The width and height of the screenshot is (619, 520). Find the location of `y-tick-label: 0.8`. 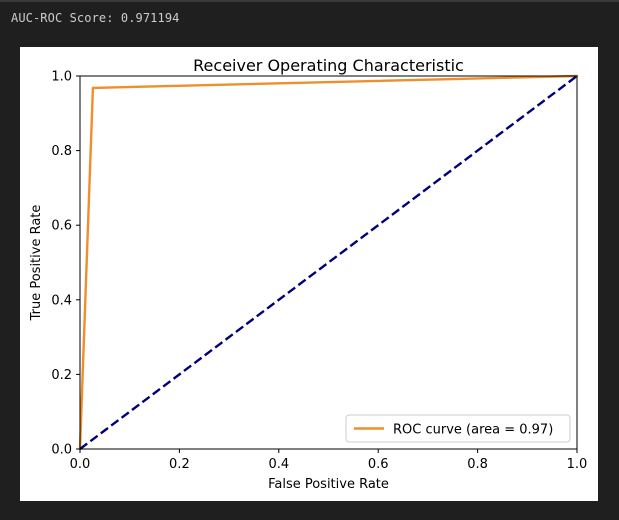

y-tick-label: 0.8 is located at coordinates (61, 151).